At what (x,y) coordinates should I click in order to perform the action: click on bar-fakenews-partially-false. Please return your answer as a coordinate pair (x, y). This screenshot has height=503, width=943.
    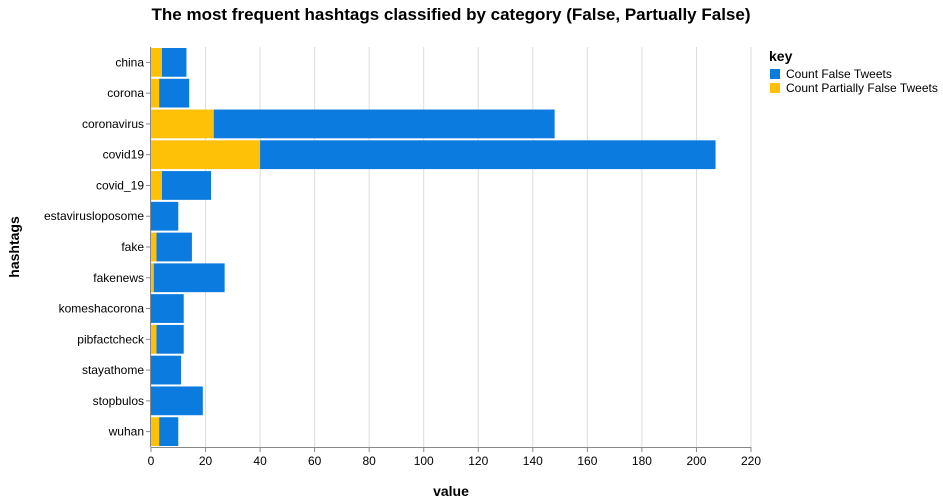
    Looking at the image, I should click on (152, 278).